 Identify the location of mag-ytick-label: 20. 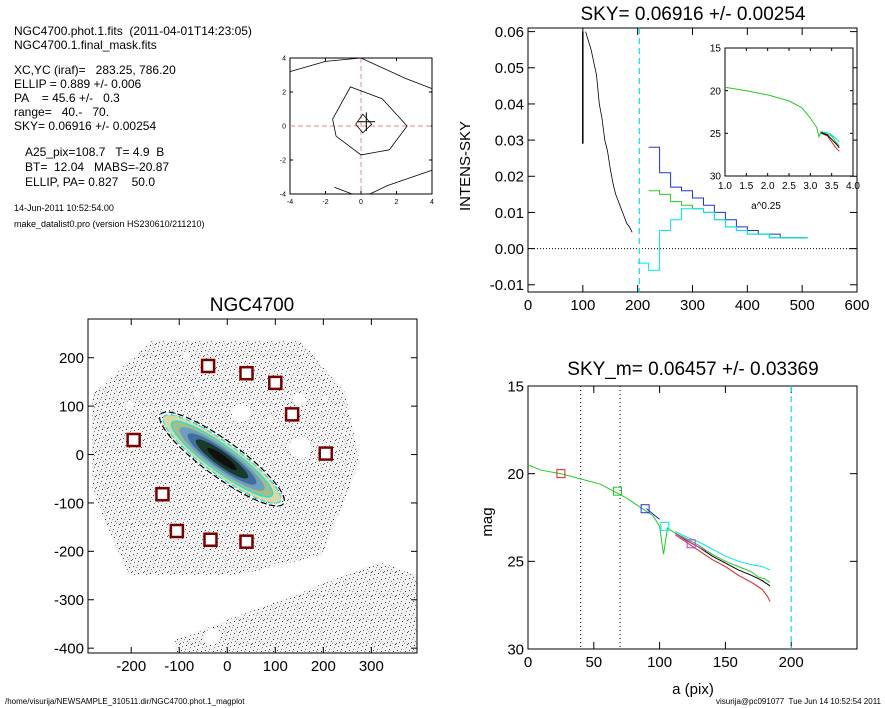
(515, 474).